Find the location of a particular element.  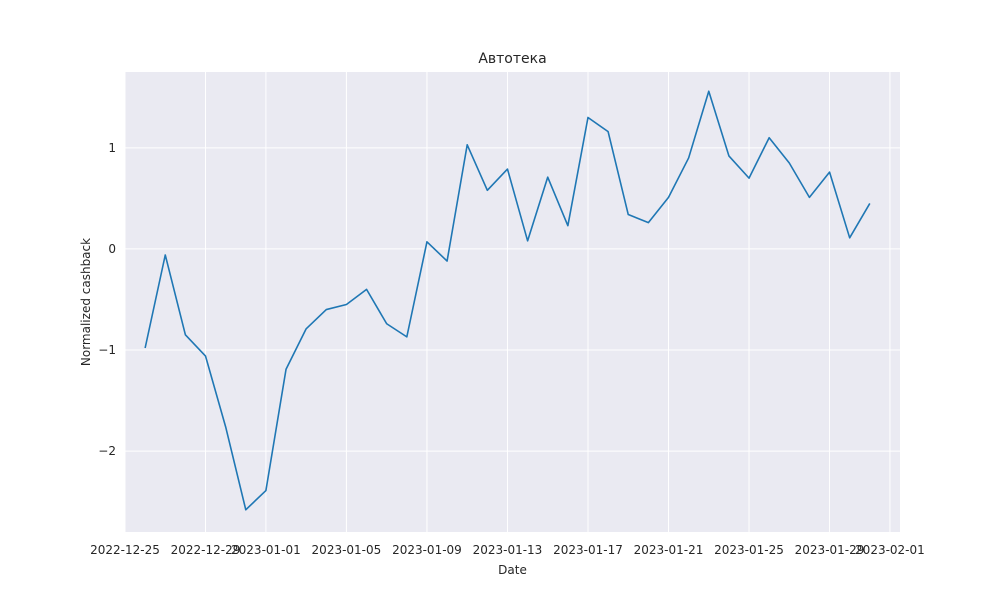

chart-title: Автотека is located at coordinates (512, 59).